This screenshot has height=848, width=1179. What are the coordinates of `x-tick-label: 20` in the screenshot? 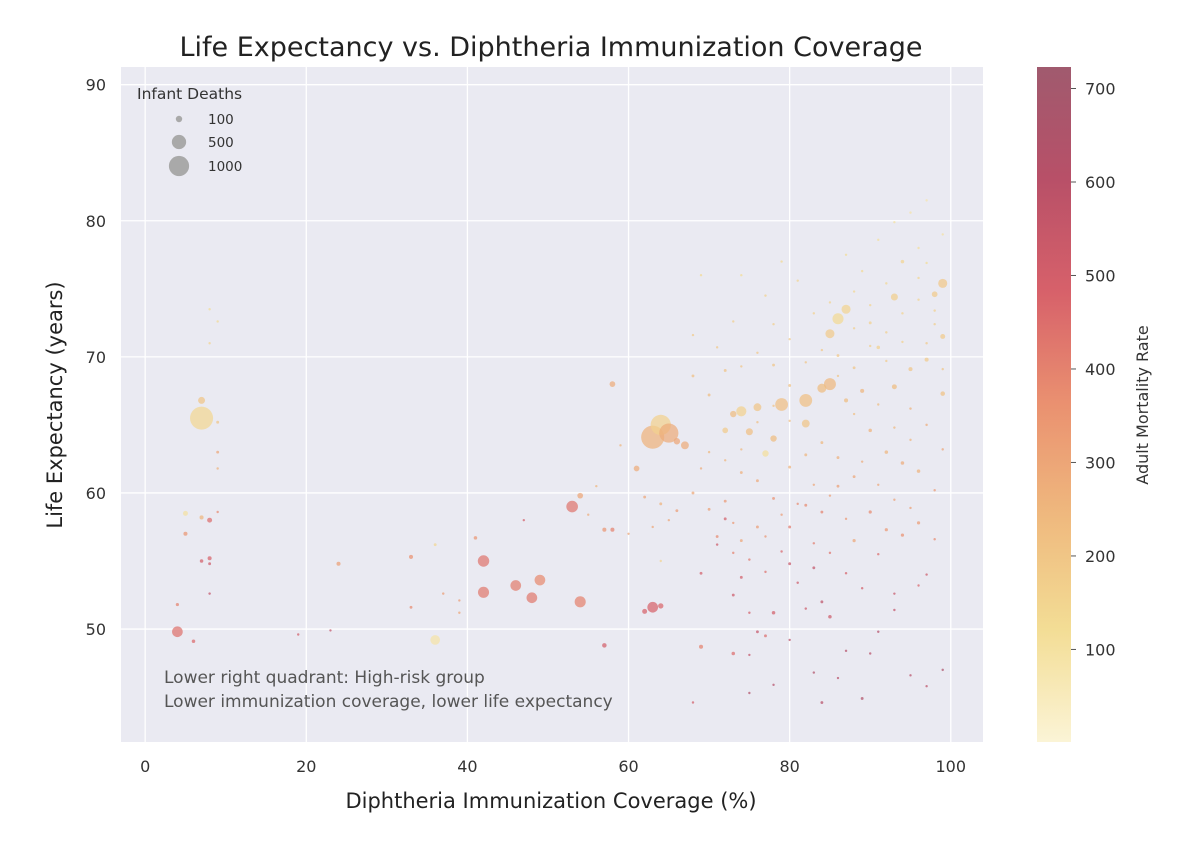 It's located at (306, 766).